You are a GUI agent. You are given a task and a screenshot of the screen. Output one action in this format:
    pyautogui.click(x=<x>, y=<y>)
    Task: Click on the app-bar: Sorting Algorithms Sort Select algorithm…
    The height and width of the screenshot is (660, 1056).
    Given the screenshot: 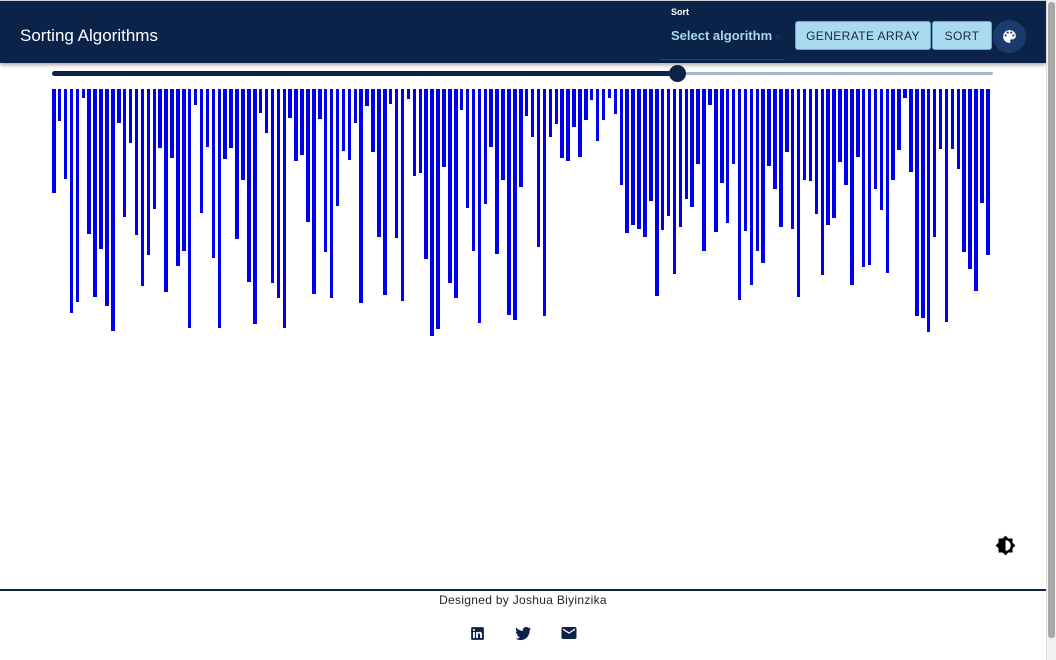 What is the action you would take?
    pyautogui.click(x=523, y=31)
    